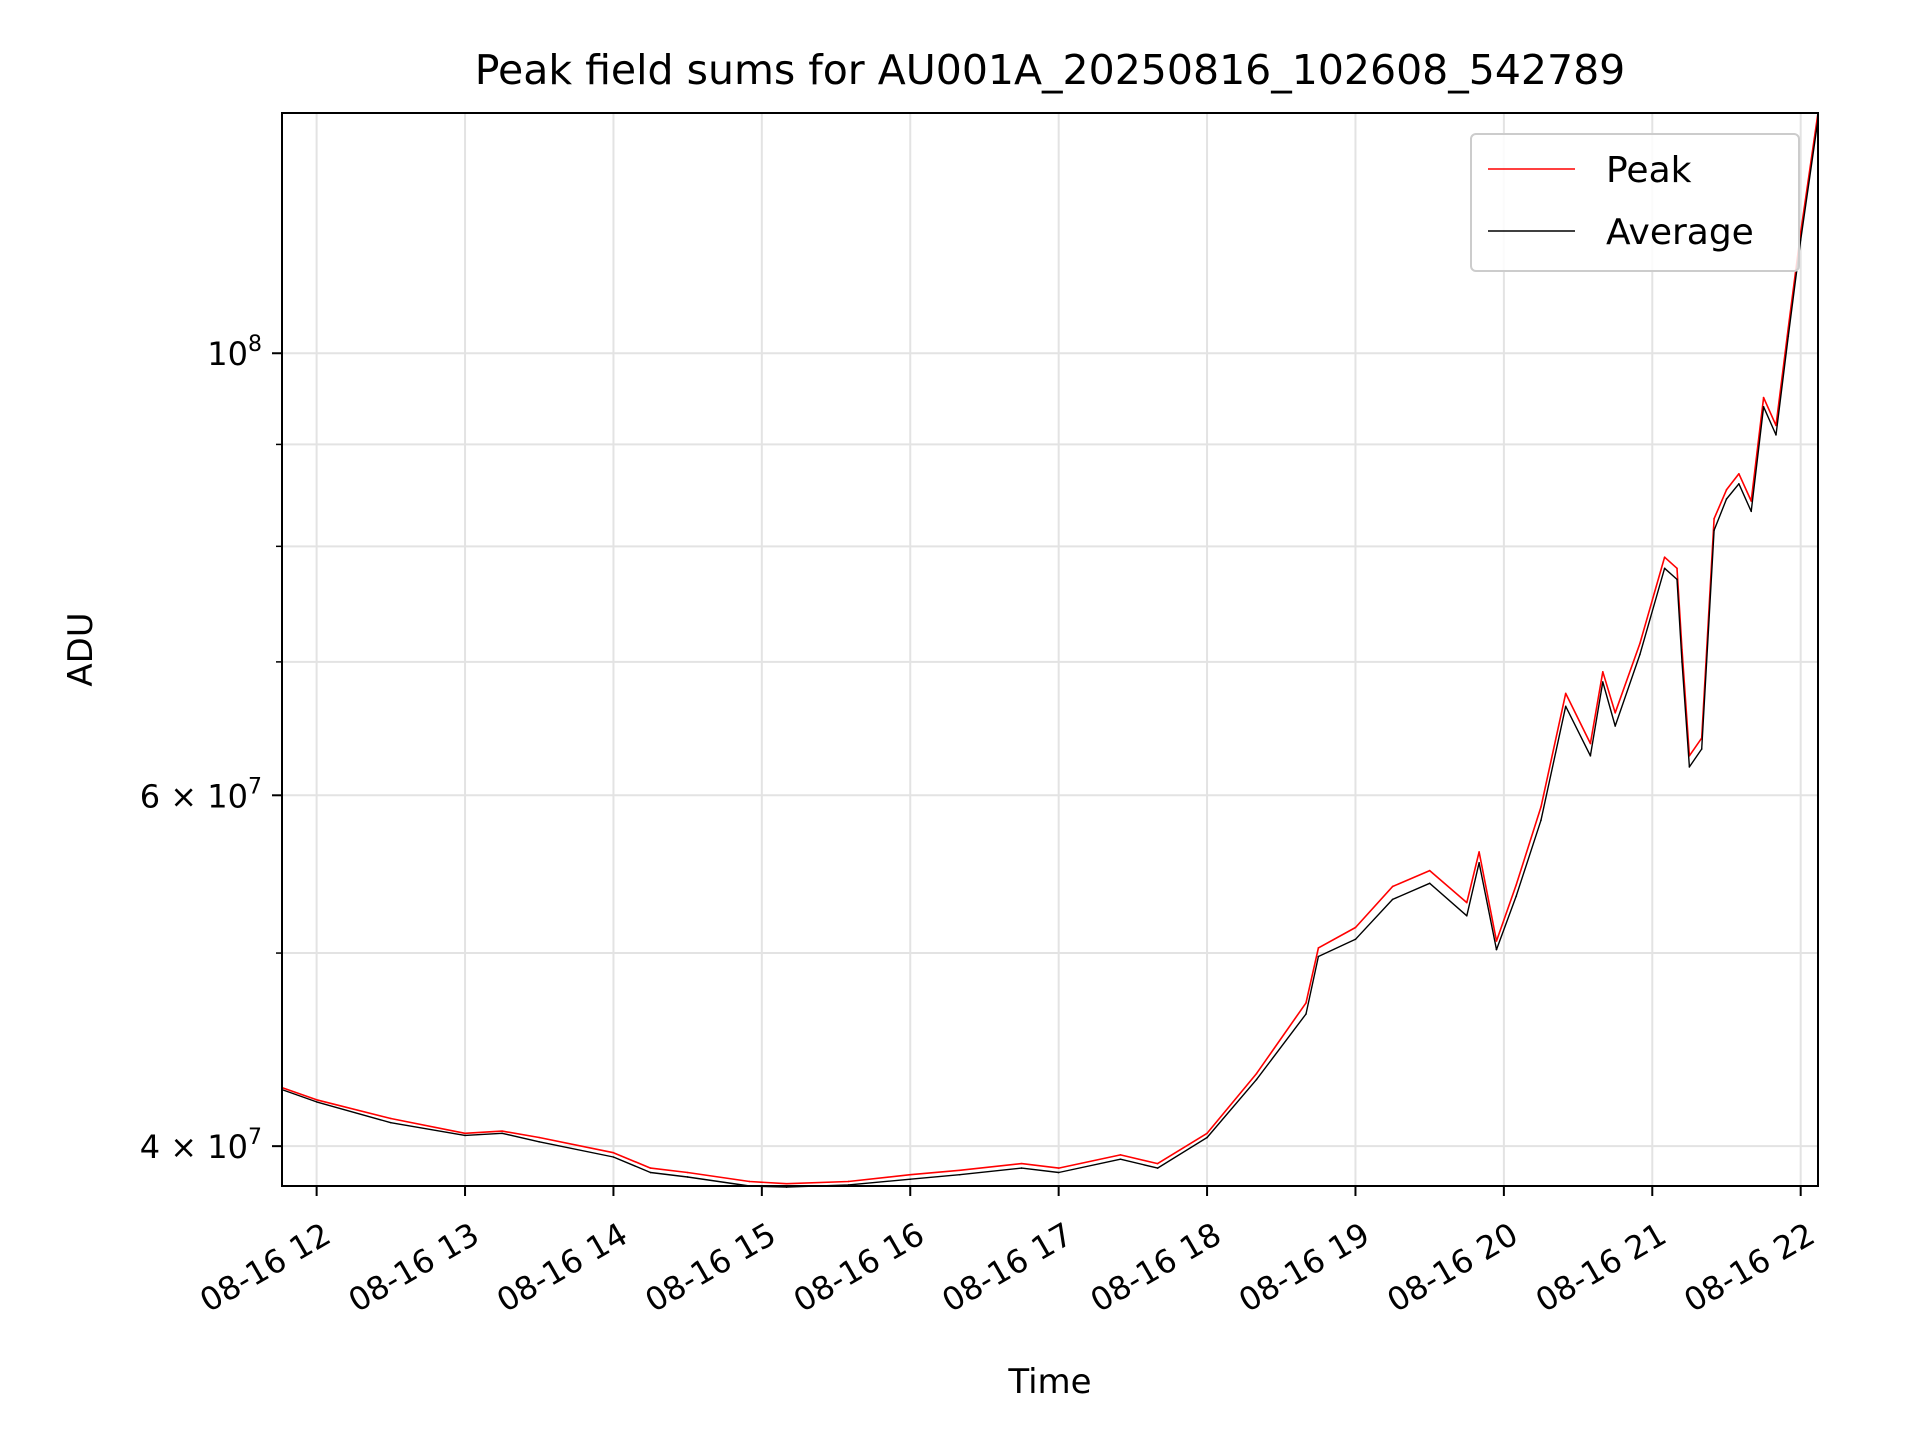  Describe the element at coordinates (81, 649) in the screenshot. I see `y-axis-title: ADU` at that location.